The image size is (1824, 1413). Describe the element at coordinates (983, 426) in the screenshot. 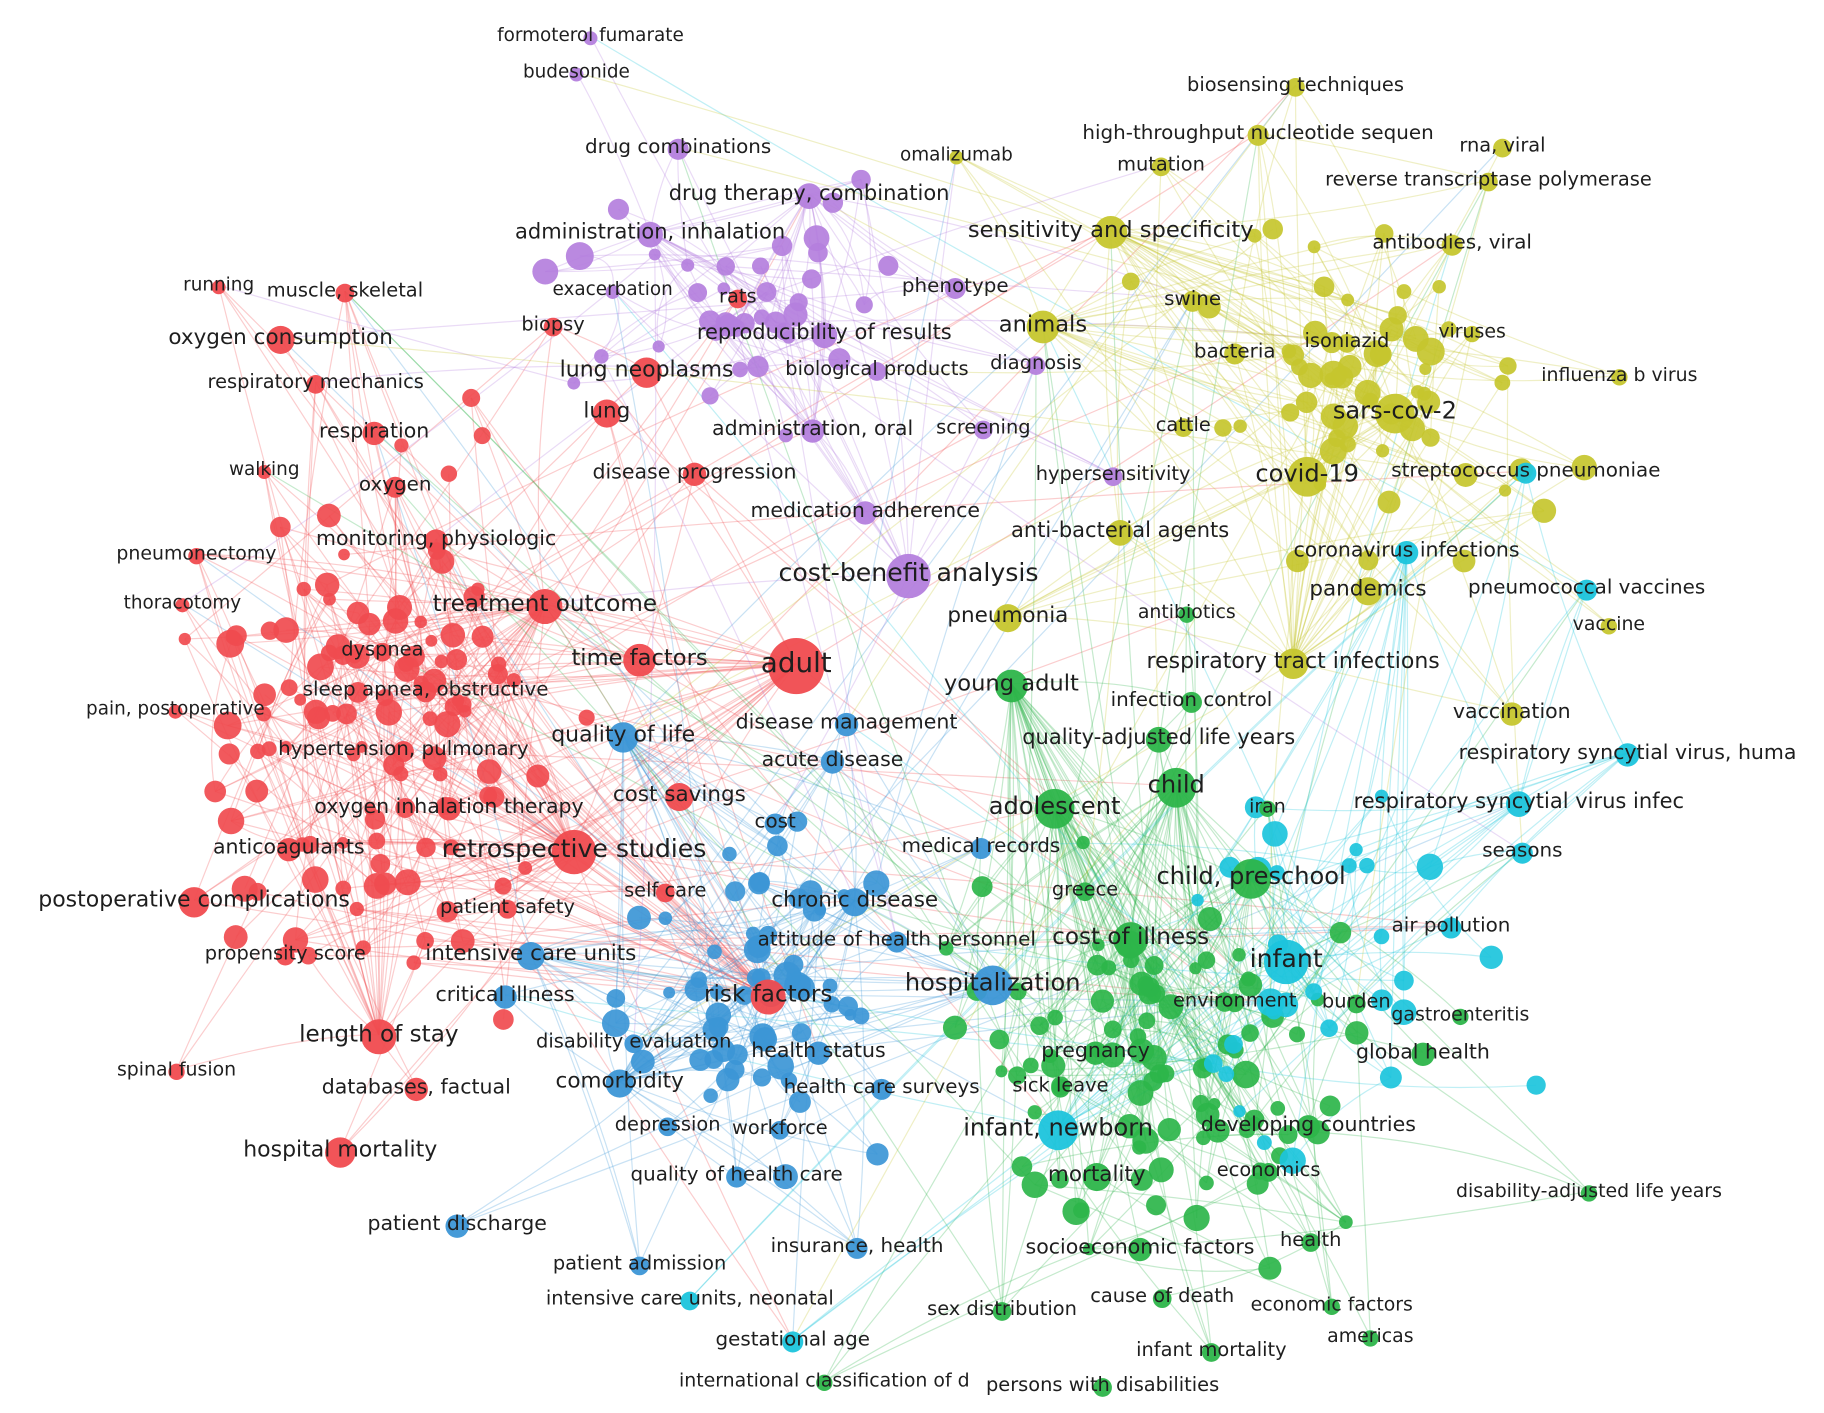

I see `node-label: screening` at that location.